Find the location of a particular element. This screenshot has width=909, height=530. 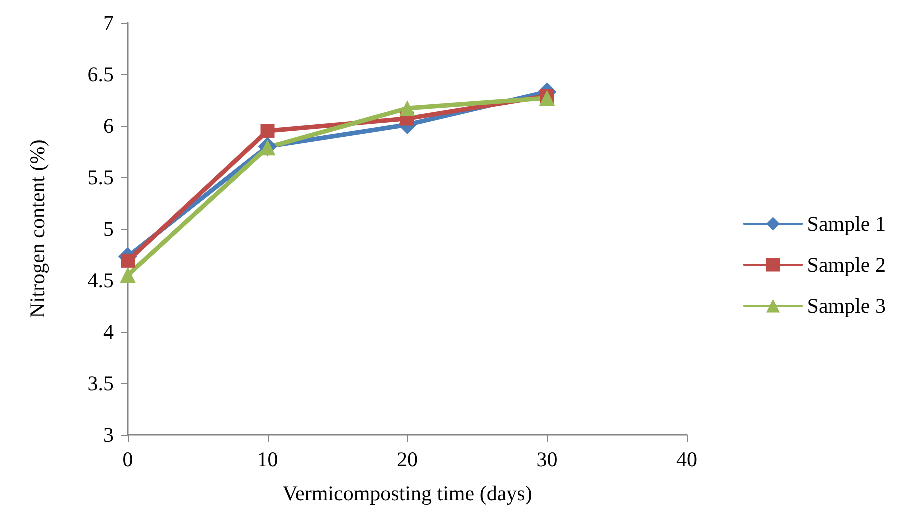

legend-label: Sample 3 is located at coordinates (846, 306).